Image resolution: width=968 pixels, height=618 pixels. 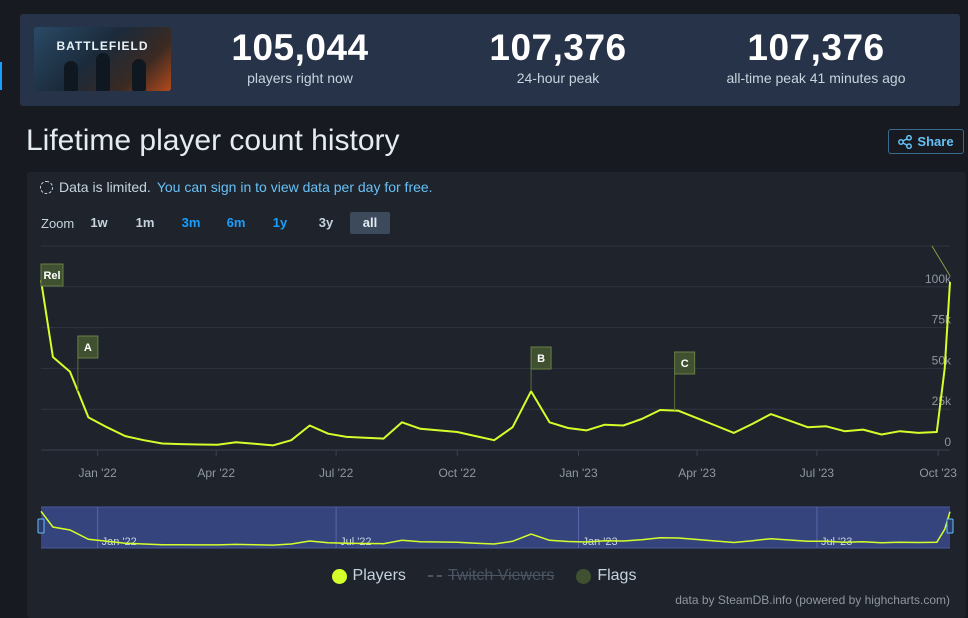 I want to click on share-button: Share, so click(x=926, y=141).